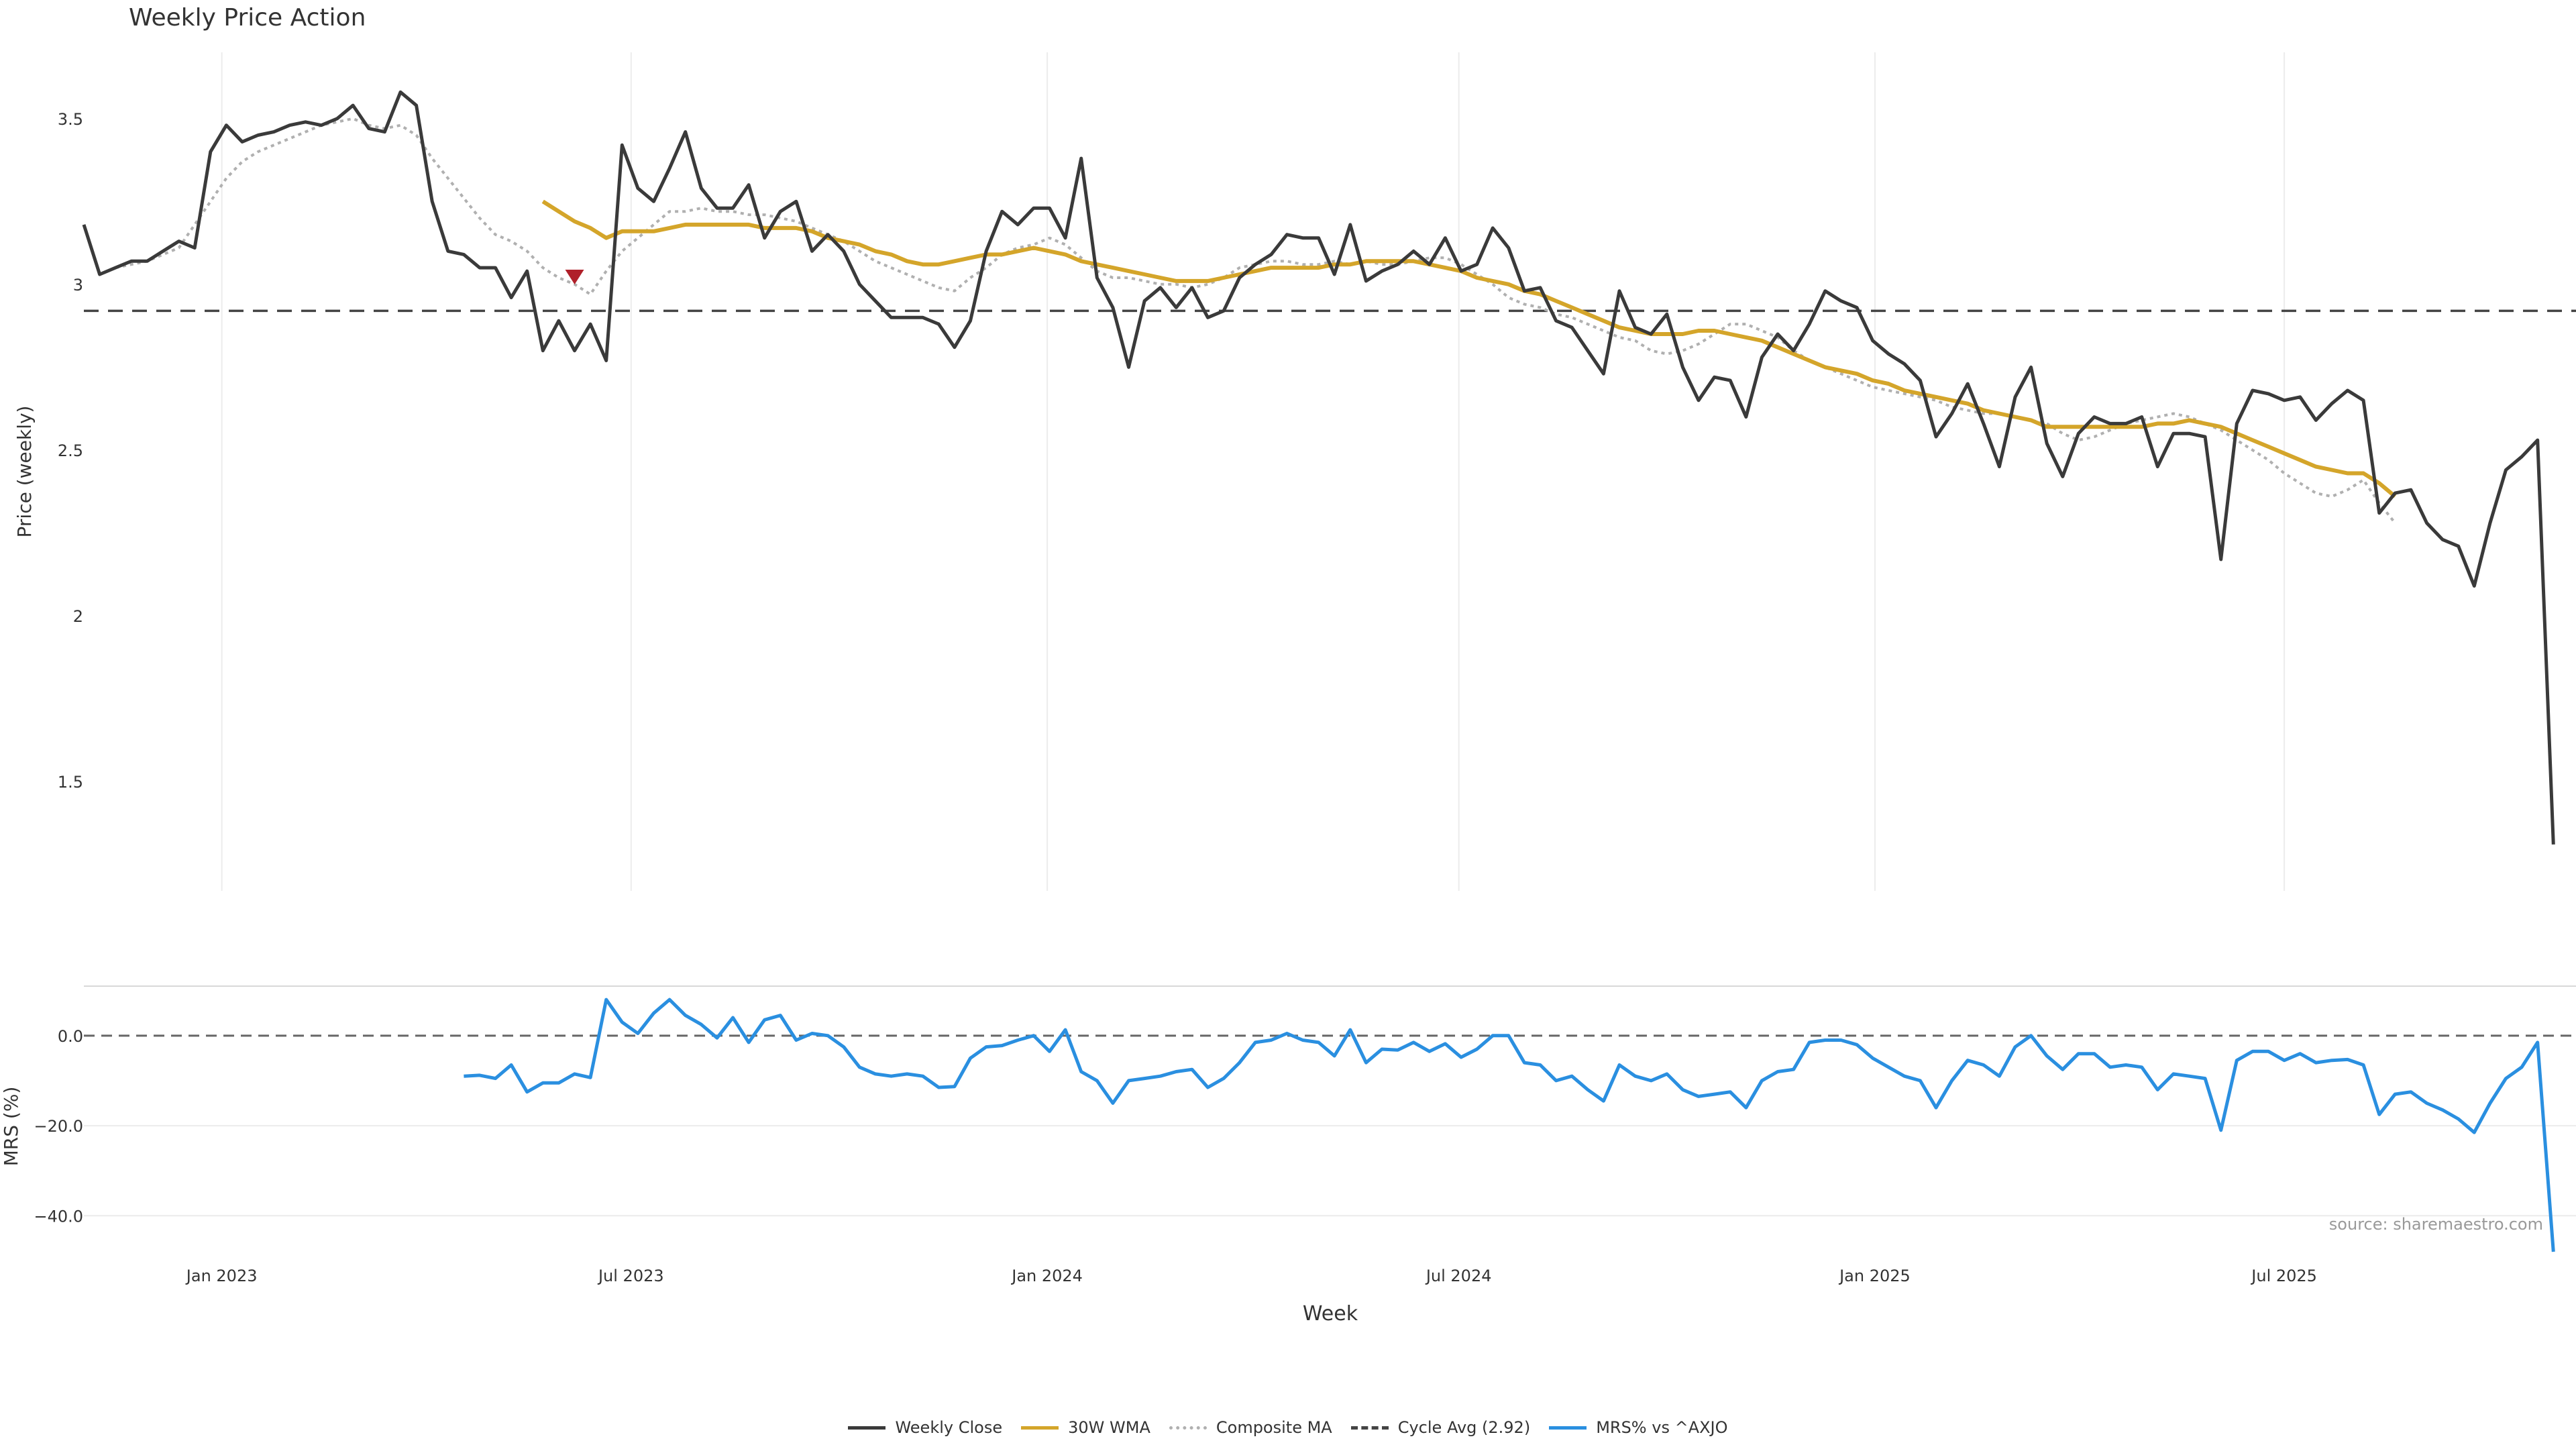 The width and height of the screenshot is (2576, 1449). I want to click on legend-label: Cycle Avg (2.92), so click(1464, 1427).